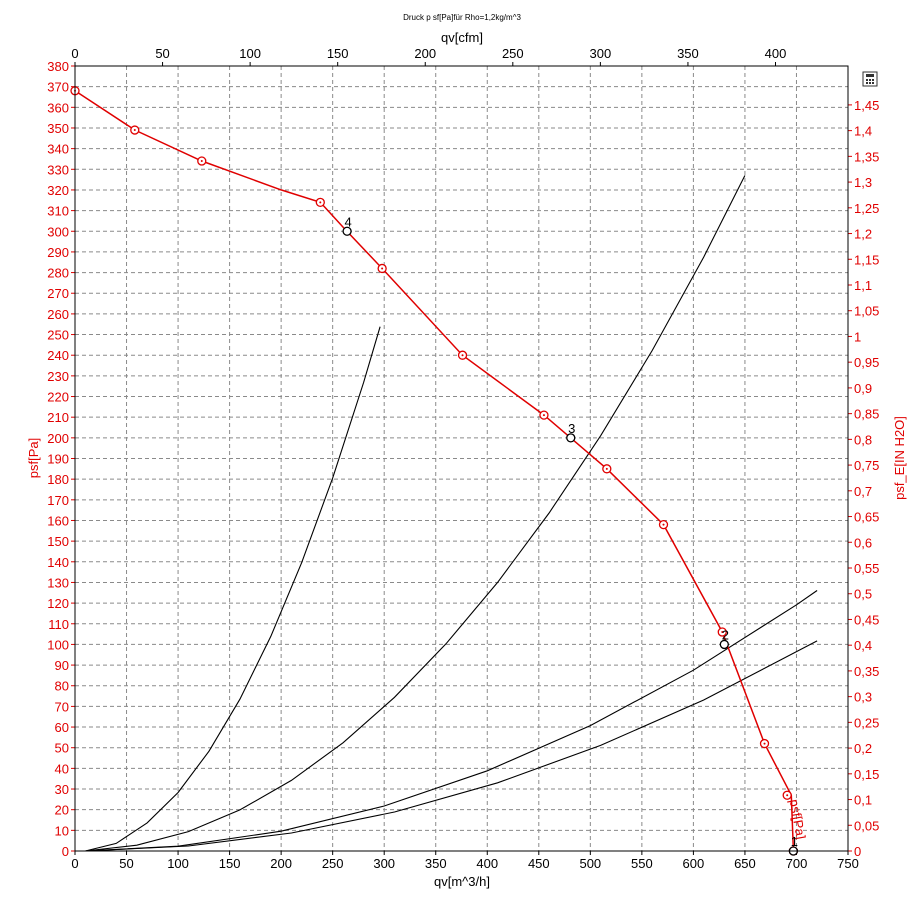  What do you see at coordinates (58, 397) in the screenshot?
I see `y-tick-label: 220` at bounding box center [58, 397].